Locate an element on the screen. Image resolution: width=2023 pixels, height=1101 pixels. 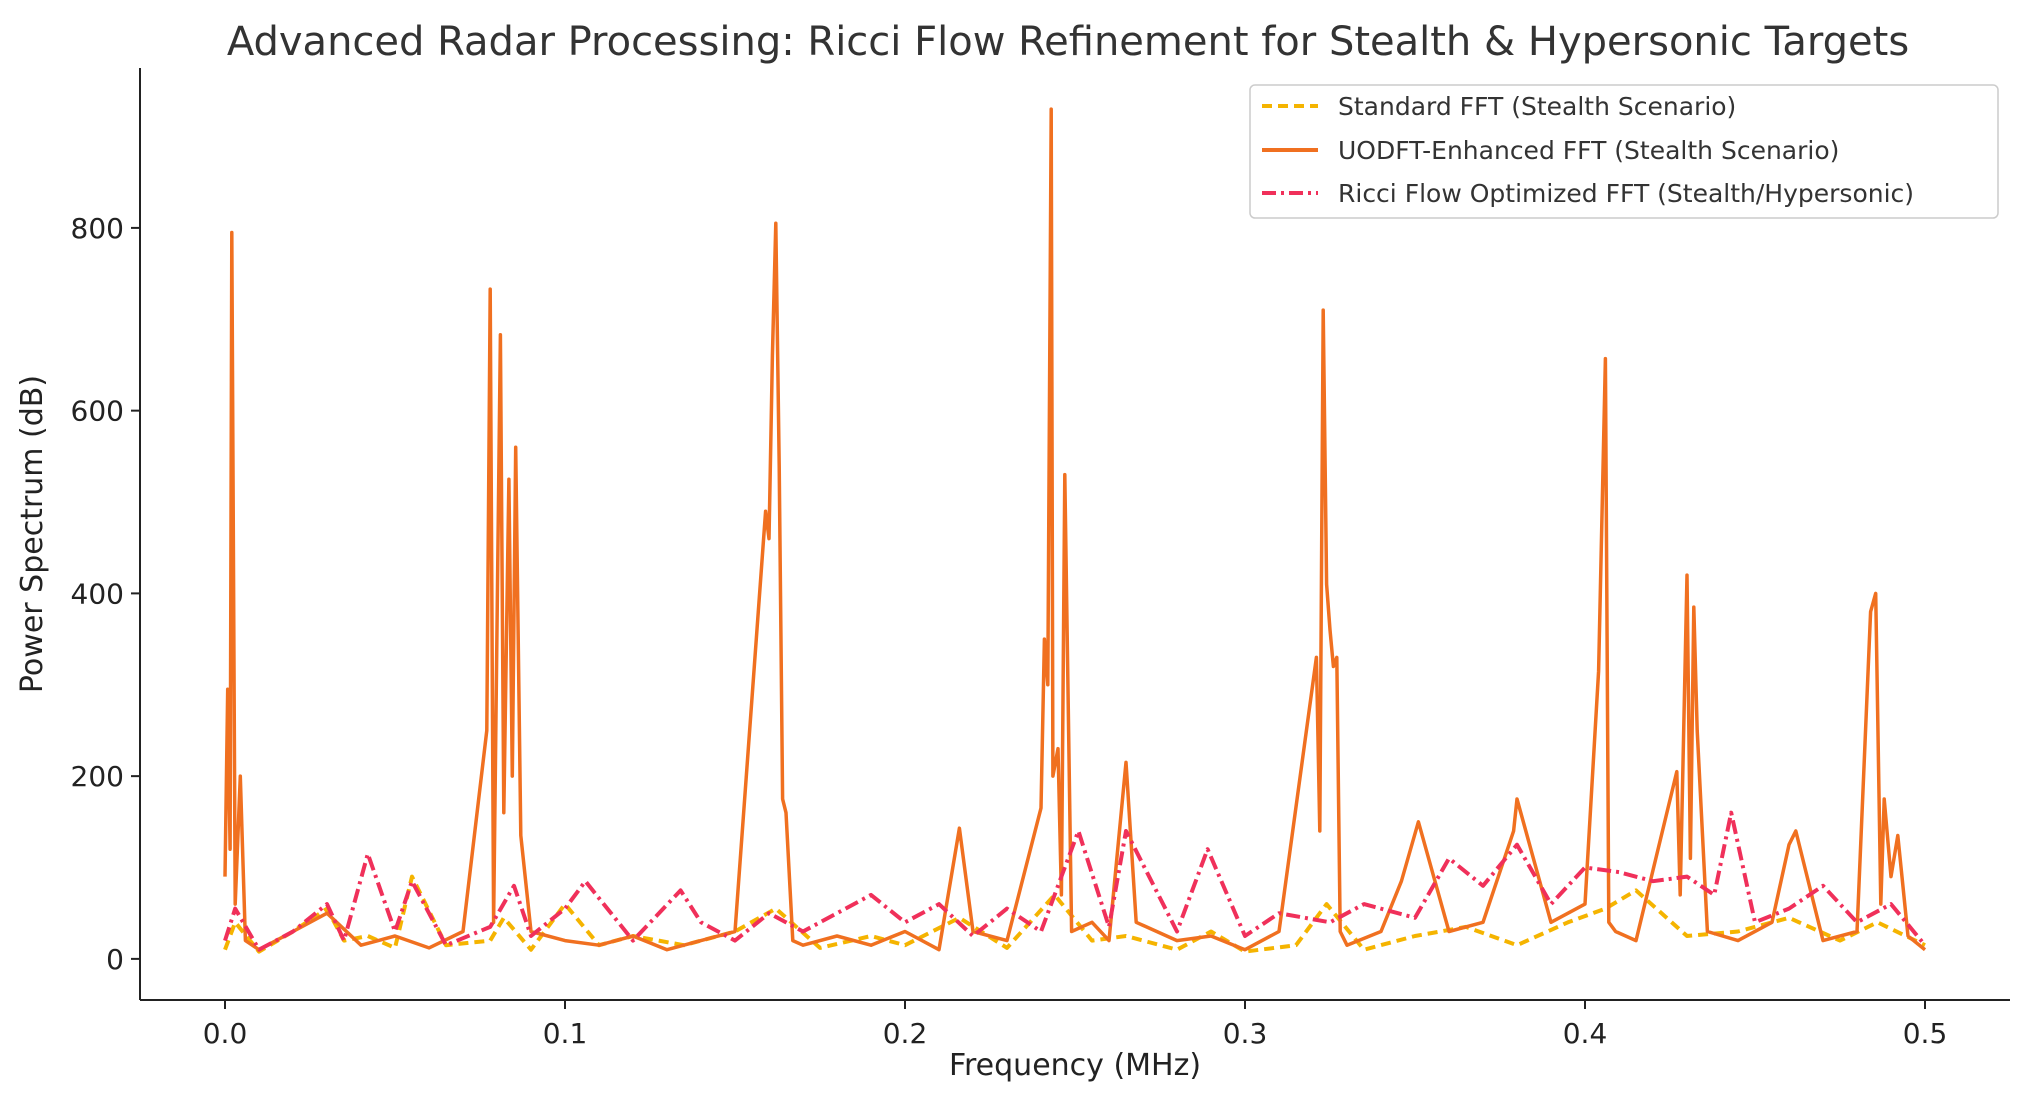
legend-box is located at coordinates (1624, 151).